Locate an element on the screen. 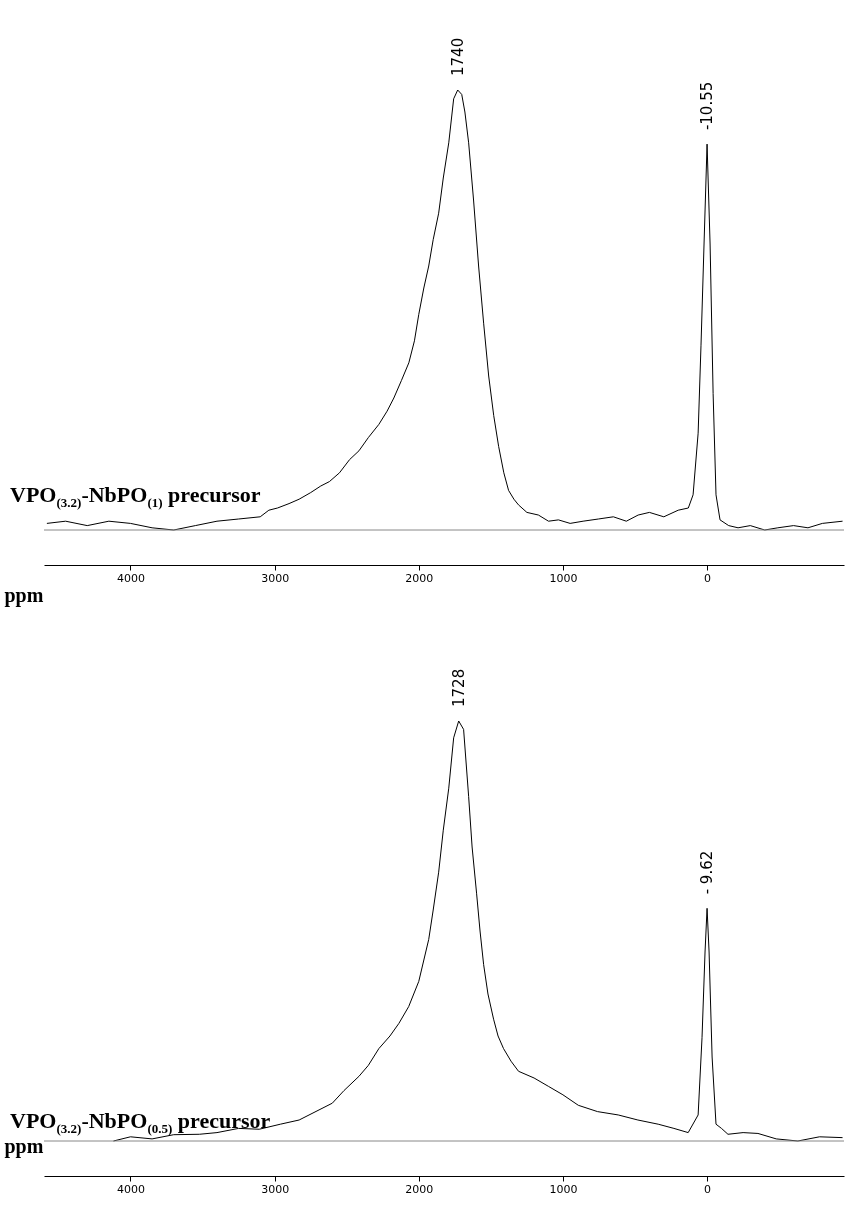 The image size is (847, 1221). annotation: 1728 is located at coordinates (458, 687).